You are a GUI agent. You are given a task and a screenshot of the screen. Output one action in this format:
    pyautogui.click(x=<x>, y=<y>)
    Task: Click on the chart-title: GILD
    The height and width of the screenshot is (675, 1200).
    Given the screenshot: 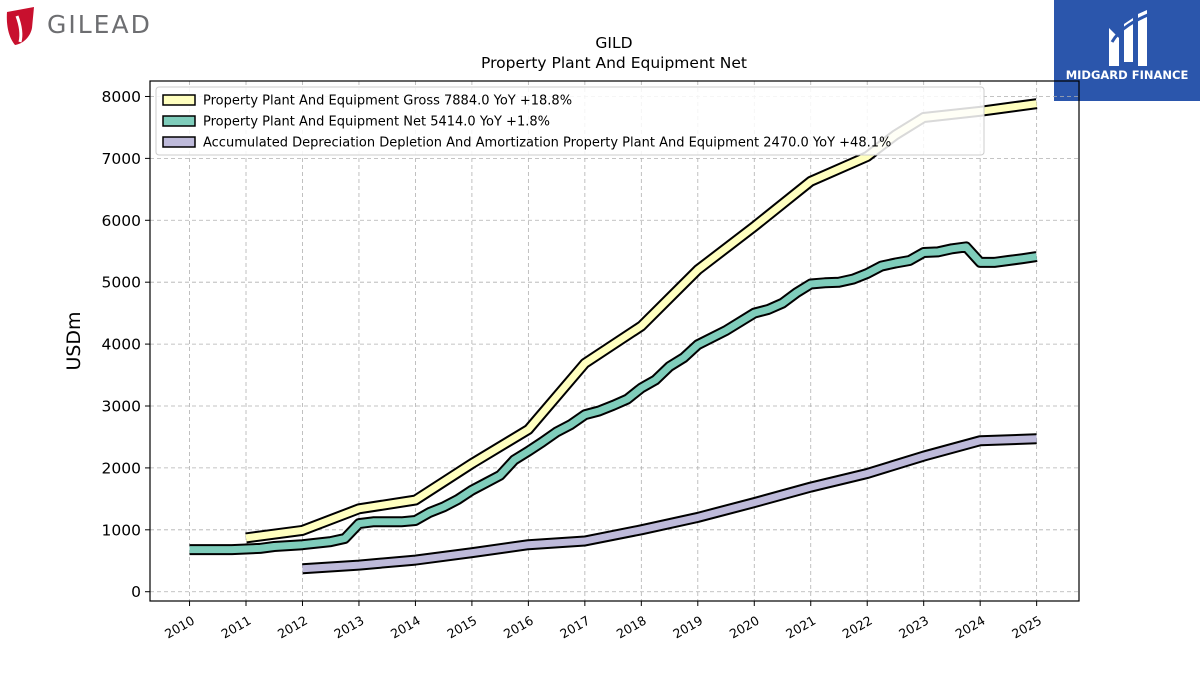 What is the action you would take?
    pyautogui.click(x=613, y=43)
    